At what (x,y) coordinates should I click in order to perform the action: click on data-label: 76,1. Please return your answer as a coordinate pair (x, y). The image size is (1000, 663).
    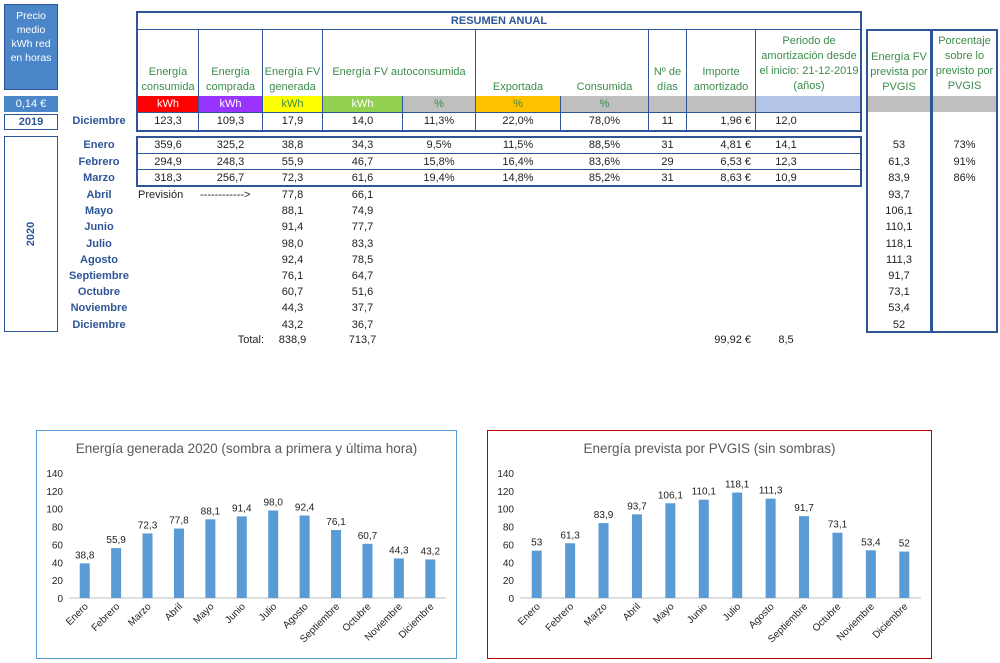
    Looking at the image, I should click on (336, 522).